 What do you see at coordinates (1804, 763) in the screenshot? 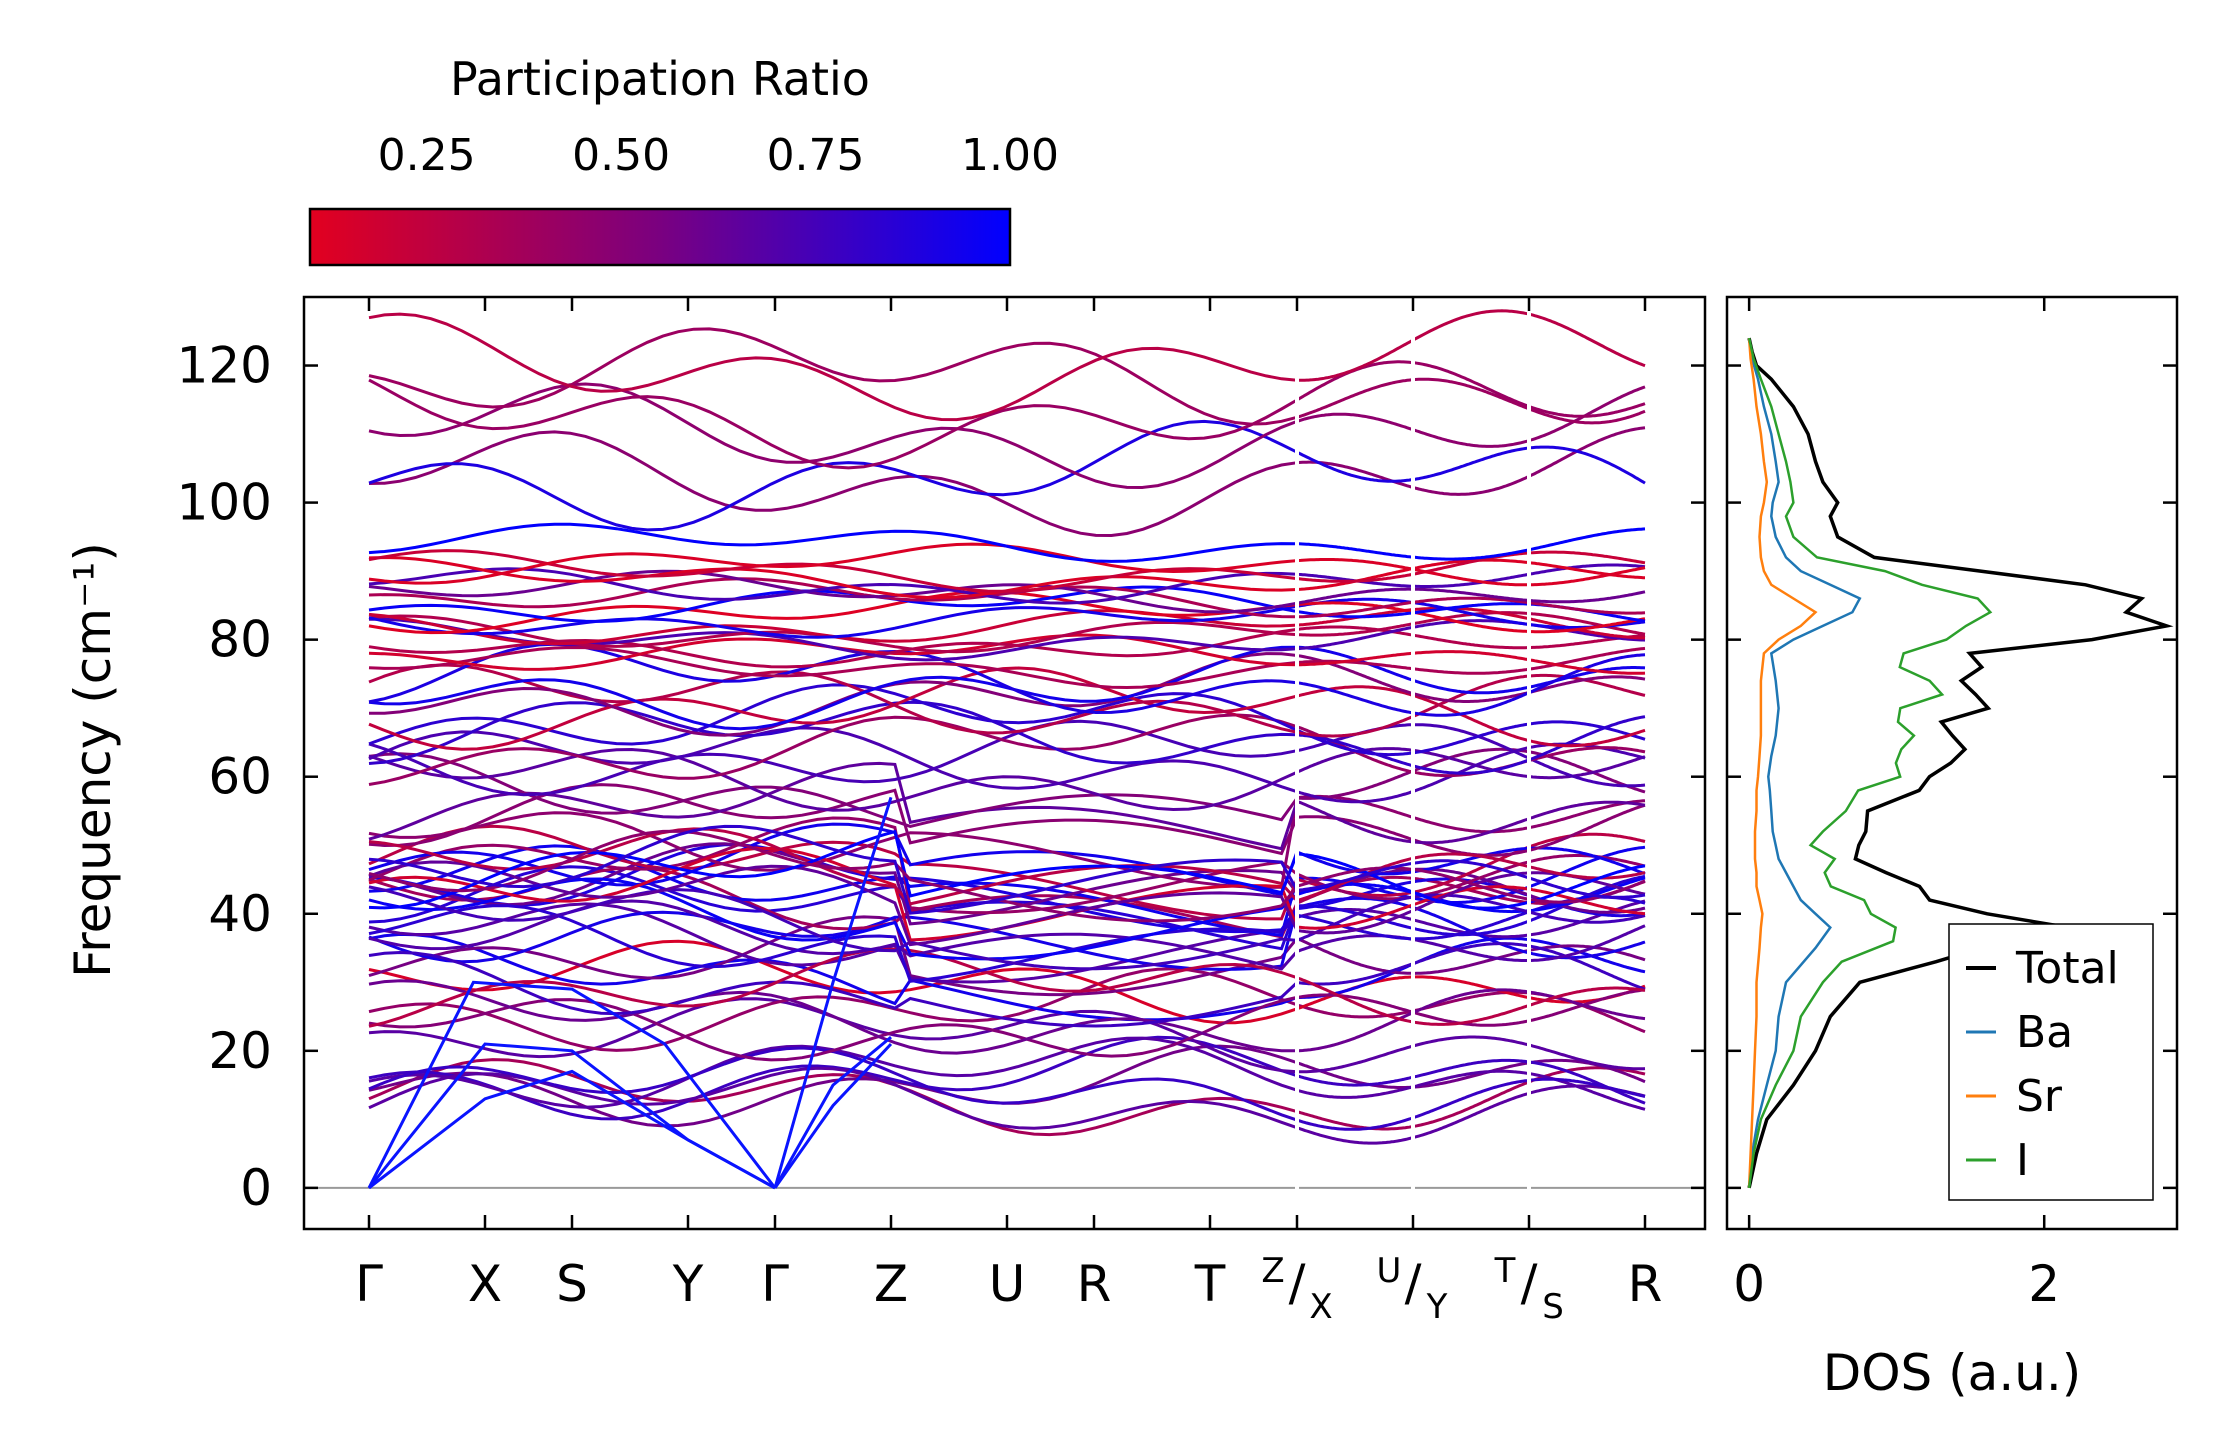
I see `dos-series-ba` at bounding box center [1804, 763].